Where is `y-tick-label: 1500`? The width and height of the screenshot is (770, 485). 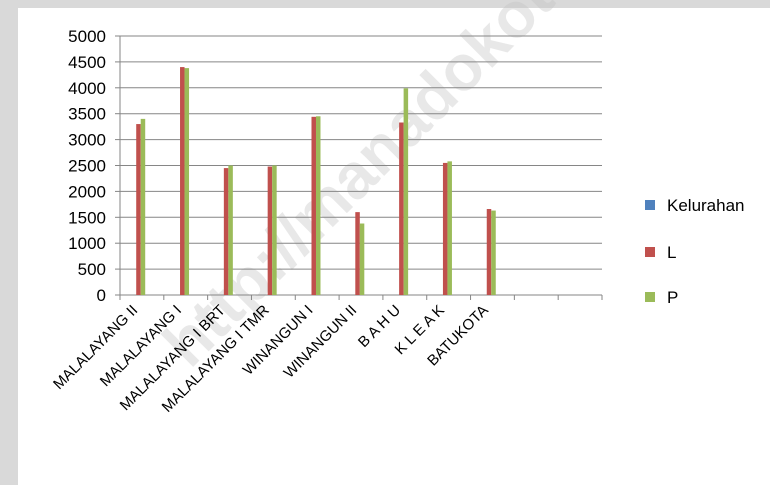 y-tick-label: 1500 is located at coordinates (87, 217).